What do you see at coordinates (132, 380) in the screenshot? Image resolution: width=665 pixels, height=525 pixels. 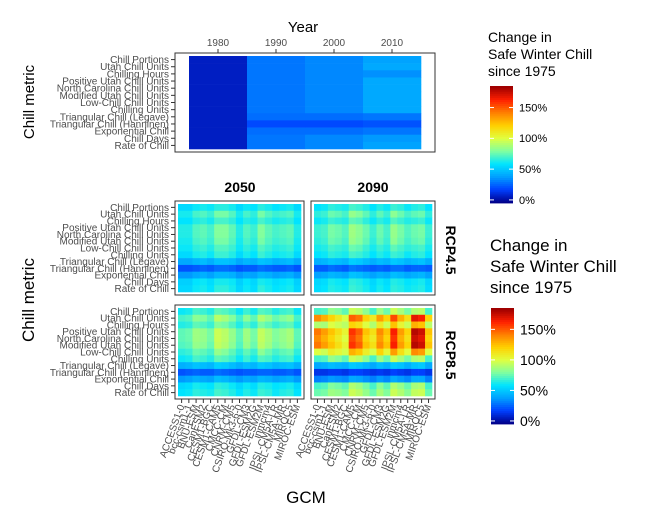 I see `scenario-y-tick-label: Exponential Chill` at bounding box center [132, 380].